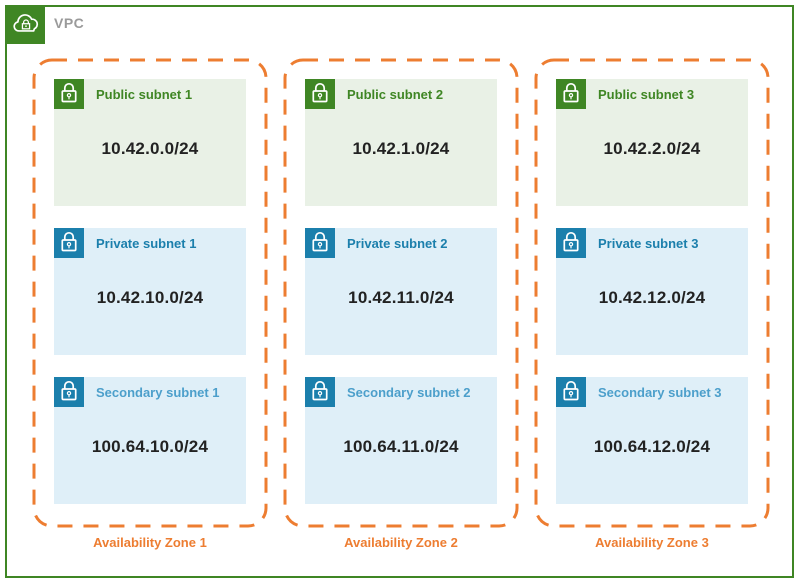 The image size is (800, 585). What do you see at coordinates (144, 94) in the screenshot?
I see `subnet-title: Public subnet 1` at bounding box center [144, 94].